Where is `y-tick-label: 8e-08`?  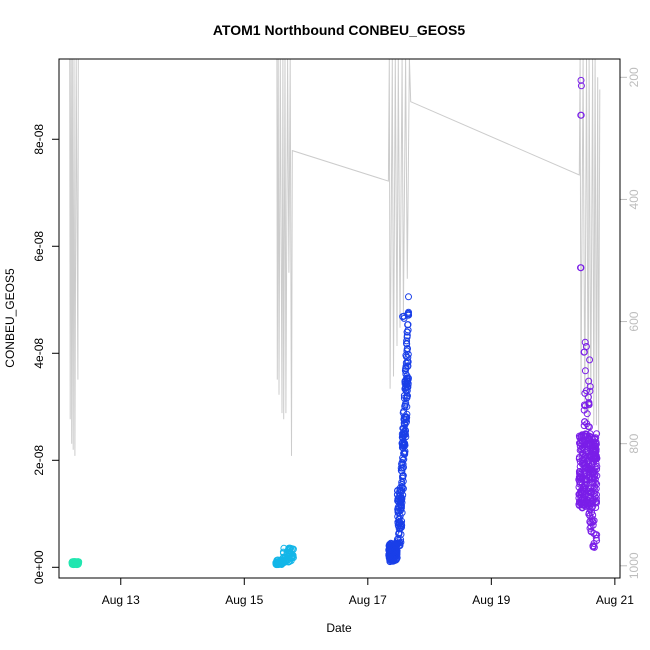 y-tick-label: 8e-08 is located at coordinates (39, 139).